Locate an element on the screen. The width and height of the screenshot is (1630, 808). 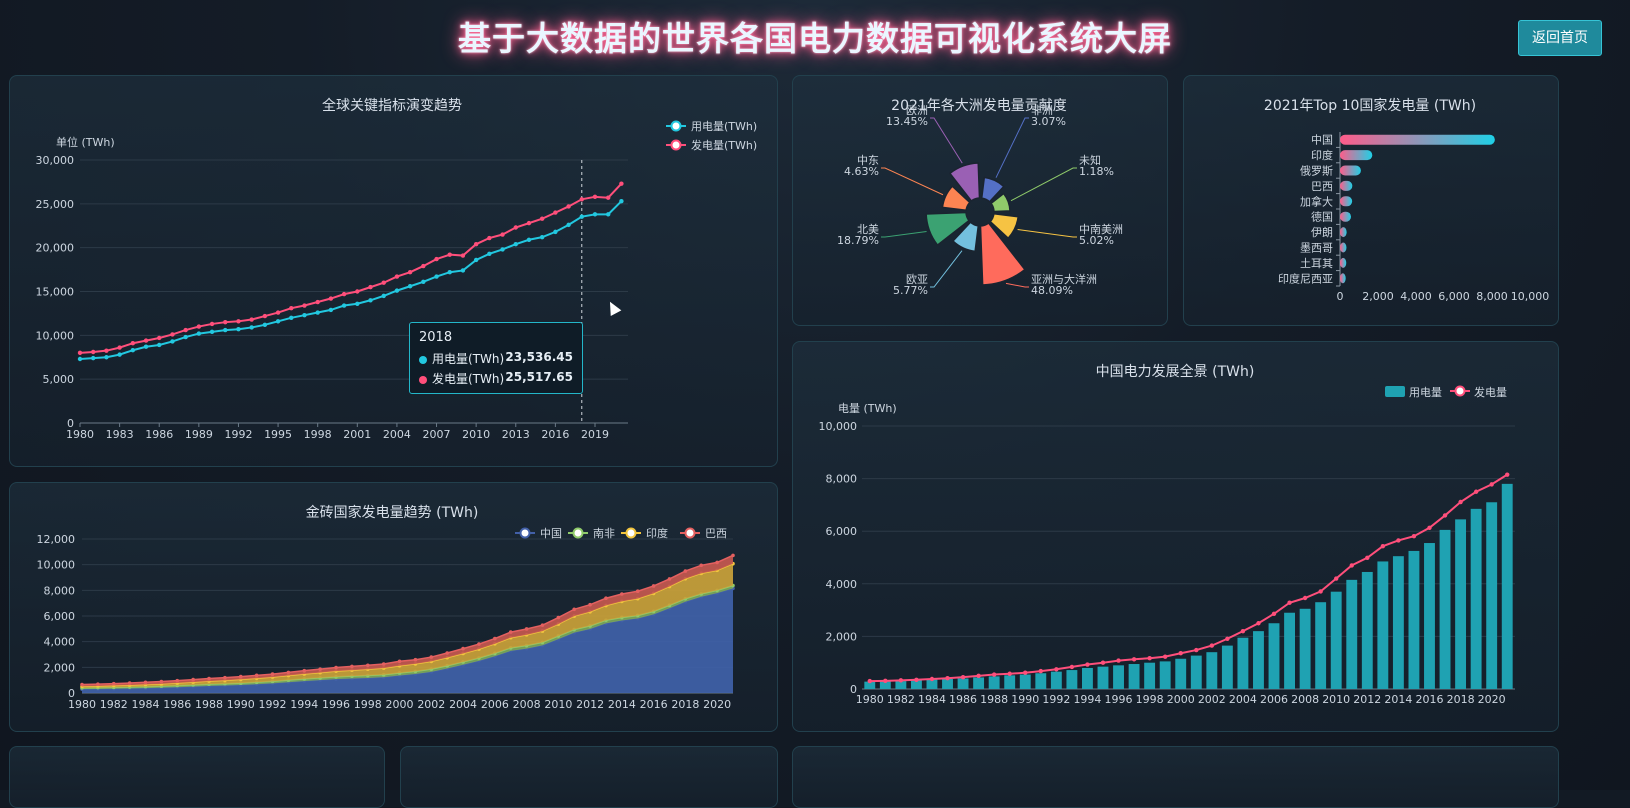
x-tick-label: 2000 is located at coordinates (1181, 699).